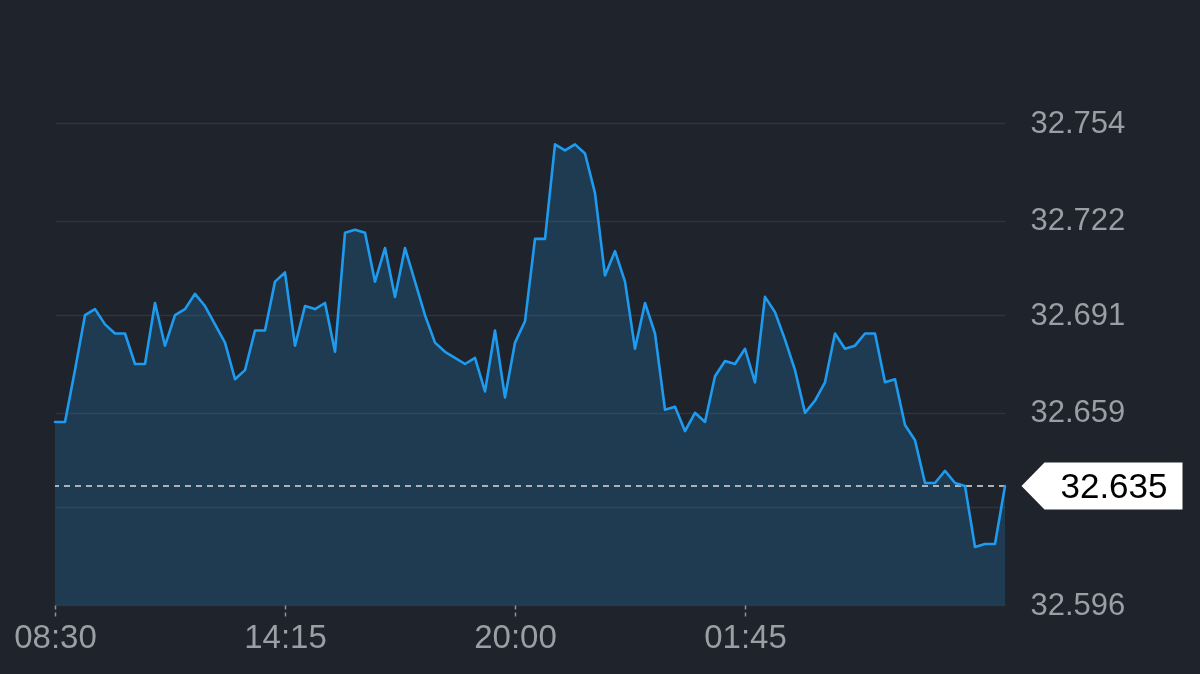 Image resolution: width=1200 pixels, height=674 pixels. I want to click on x-tick-label: 20:00, so click(515, 636).